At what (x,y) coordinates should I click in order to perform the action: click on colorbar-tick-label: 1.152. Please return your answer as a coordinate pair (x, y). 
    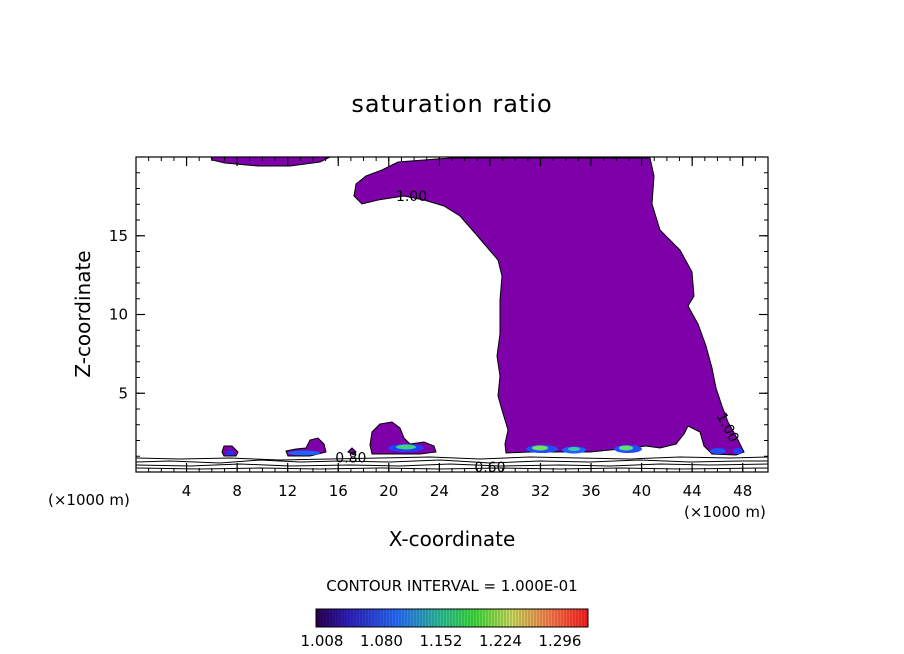
    Looking at the image, I should click on (441, 641).